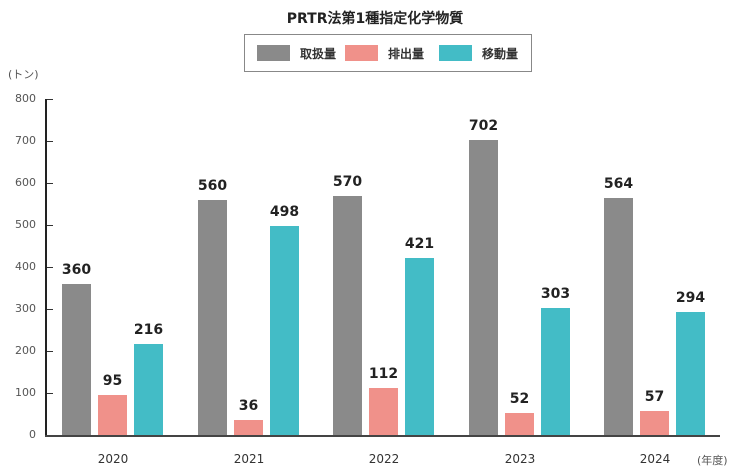  I want to click on y-tick-label: 600, so click(25, 182).